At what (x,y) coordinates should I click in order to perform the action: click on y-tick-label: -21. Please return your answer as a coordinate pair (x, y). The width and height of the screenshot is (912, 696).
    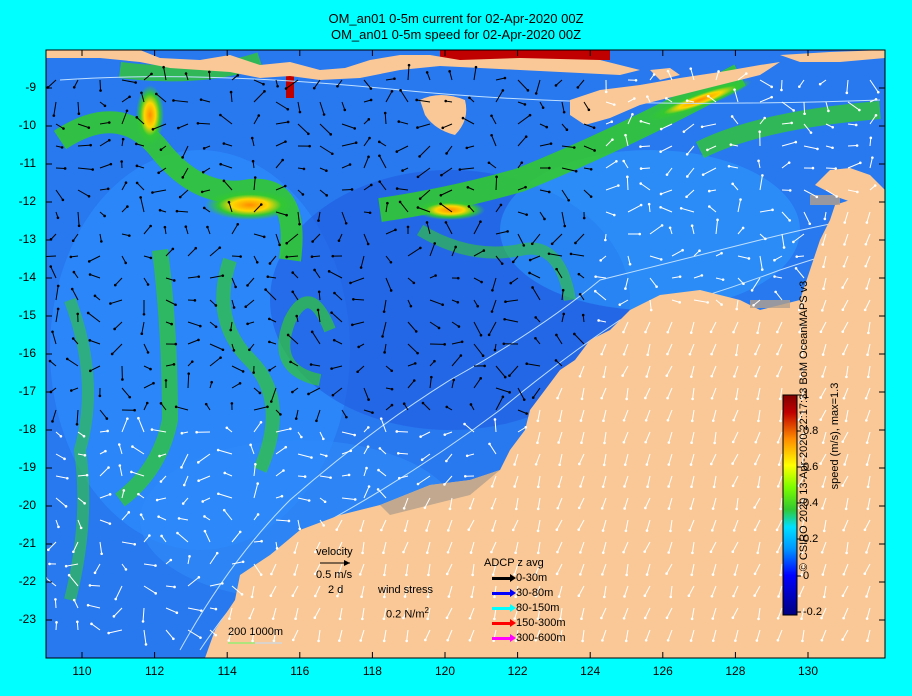
    Looking at the image, I should click on (27, 543).